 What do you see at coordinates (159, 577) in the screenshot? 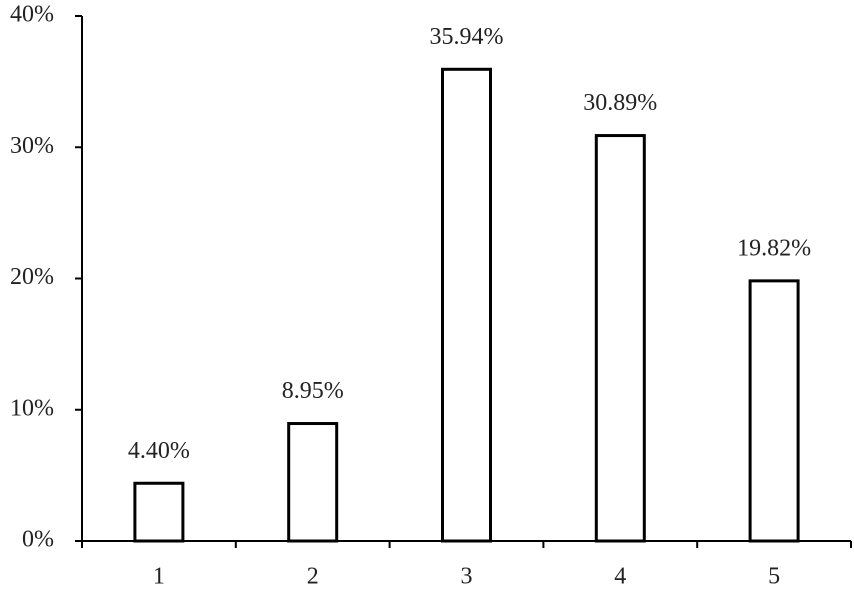
I see `x-tick-label: 1` at bounding box center [159, 577].